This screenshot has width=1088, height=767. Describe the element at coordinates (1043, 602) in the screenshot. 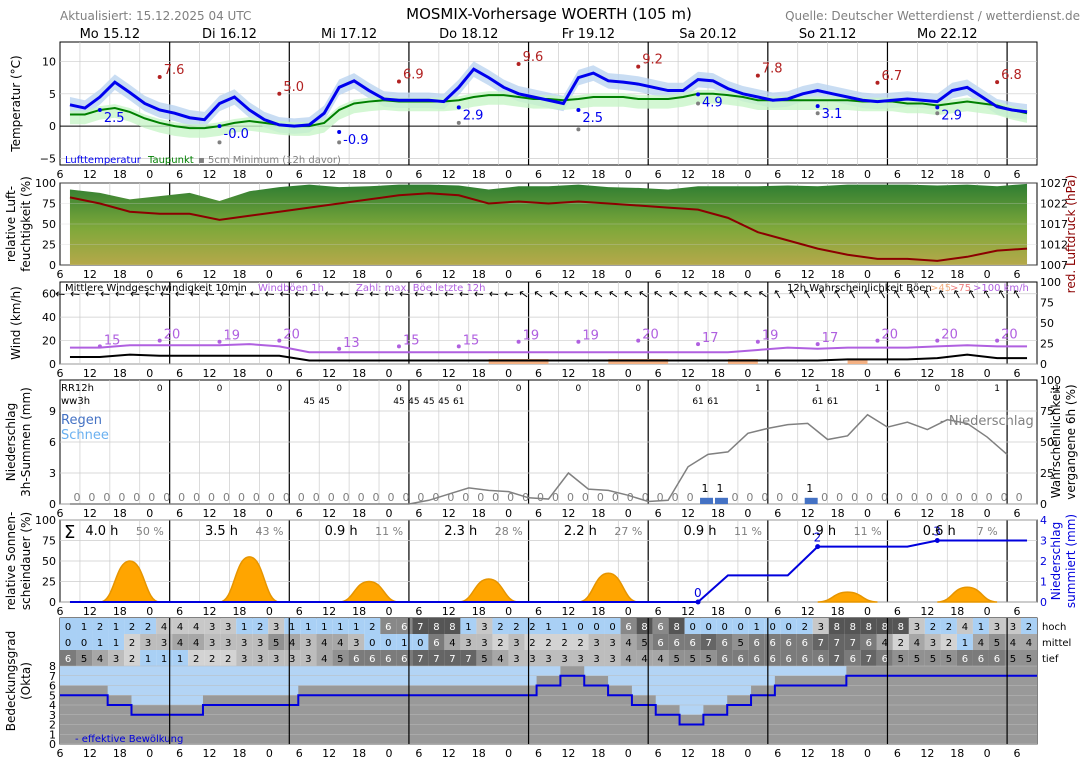

I see `y-tick-label-right: 0` at that location.